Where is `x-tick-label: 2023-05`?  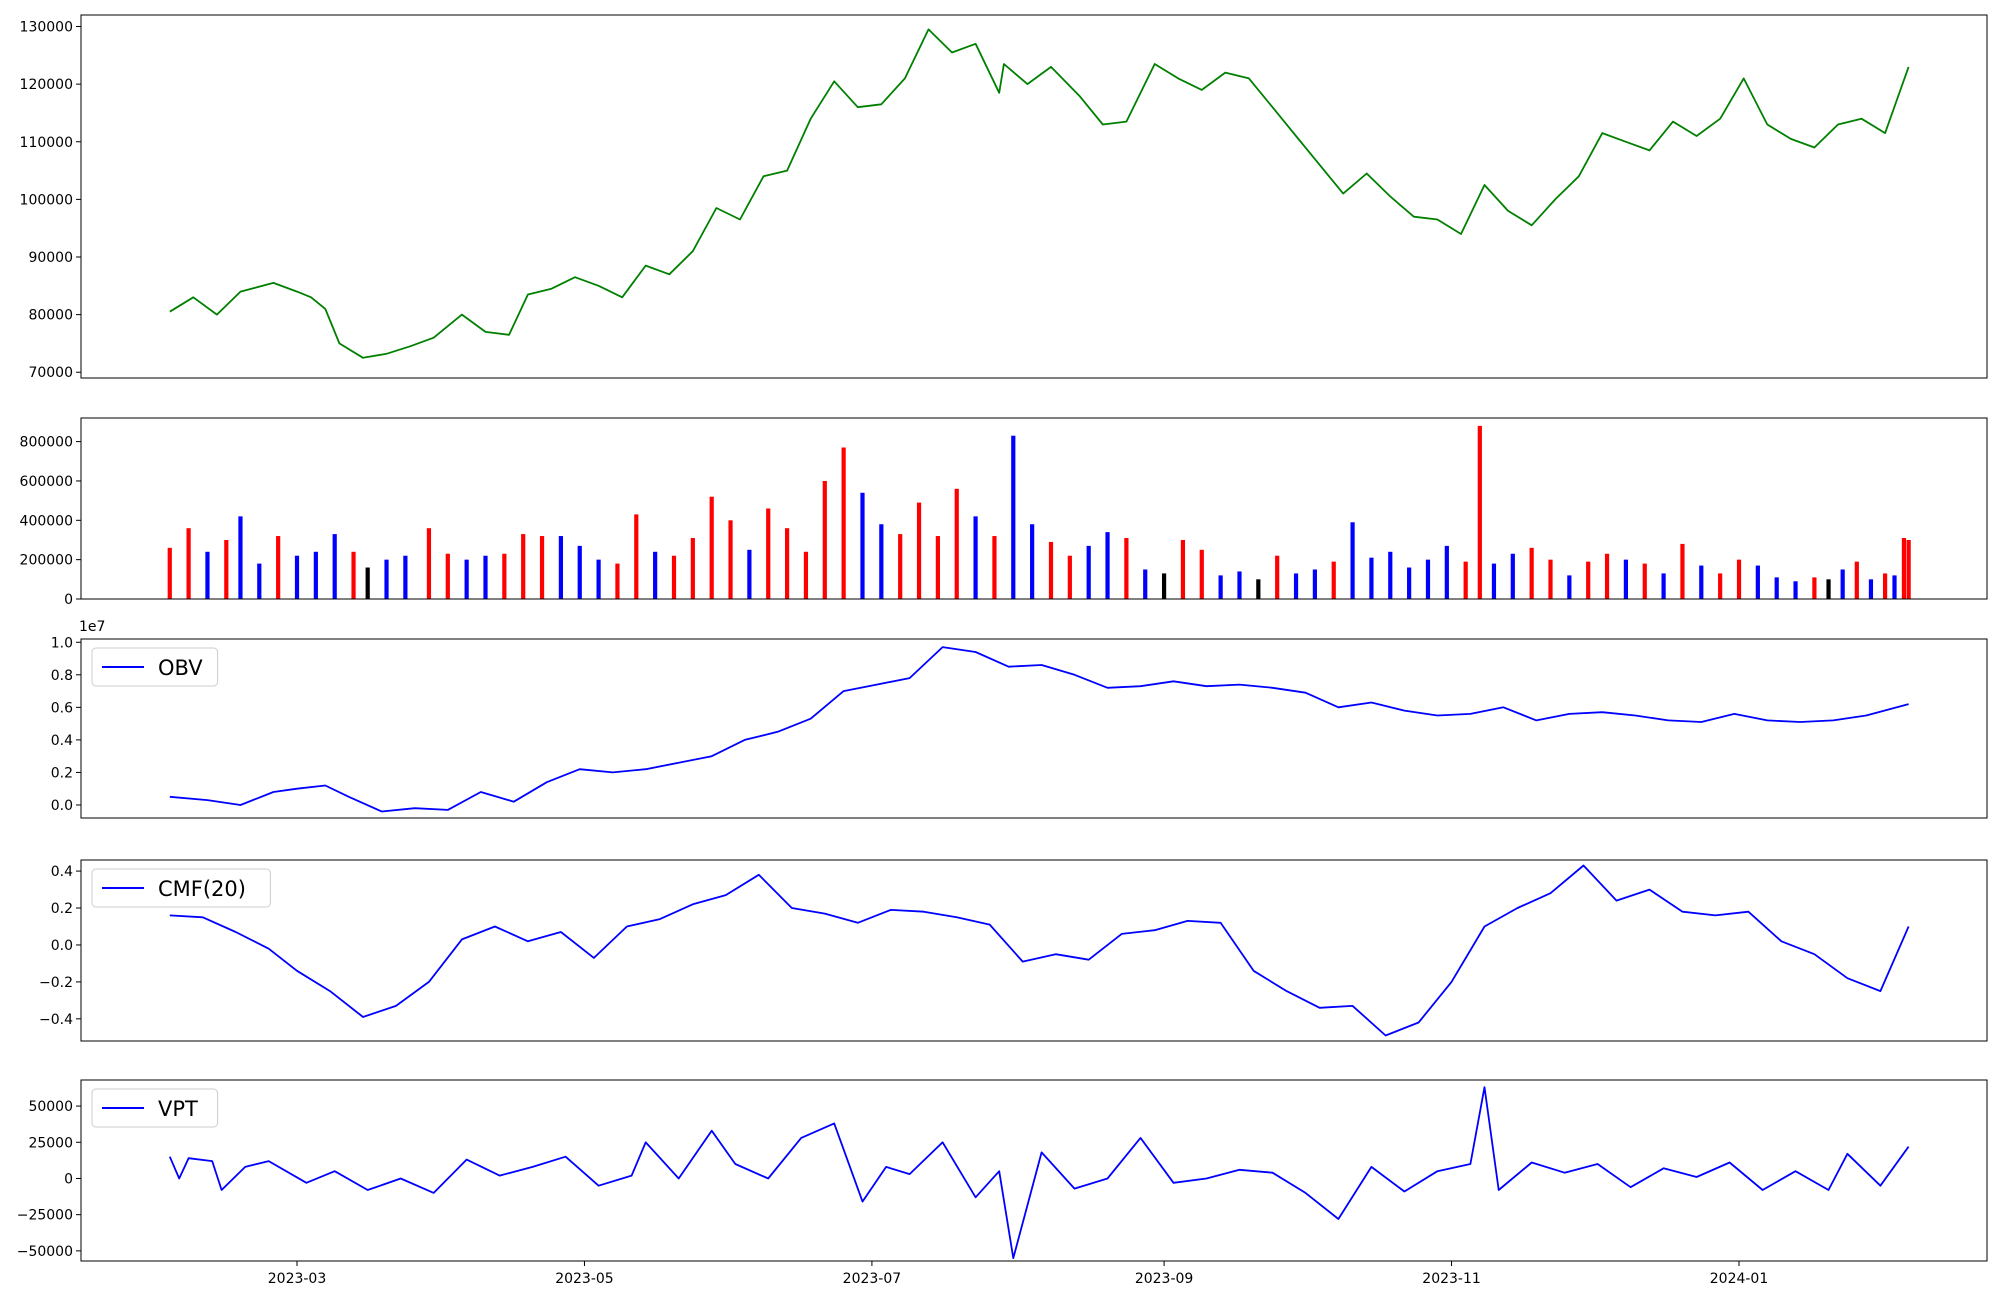
x-tick-label: 2023-05 is located at coordinates (584, 1279).